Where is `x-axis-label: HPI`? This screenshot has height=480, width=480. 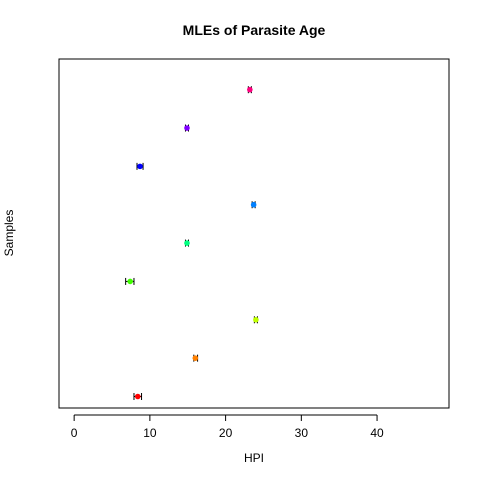
x-axis-label: HPI is located at coordinates (254, 458).